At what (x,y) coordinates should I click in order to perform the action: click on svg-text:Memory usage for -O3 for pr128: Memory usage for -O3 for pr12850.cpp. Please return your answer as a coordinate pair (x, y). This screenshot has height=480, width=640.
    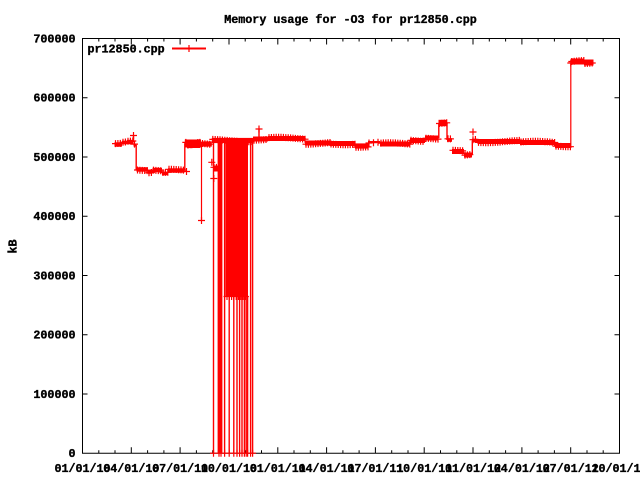
    Looking at the image, I should click on (350, 20).